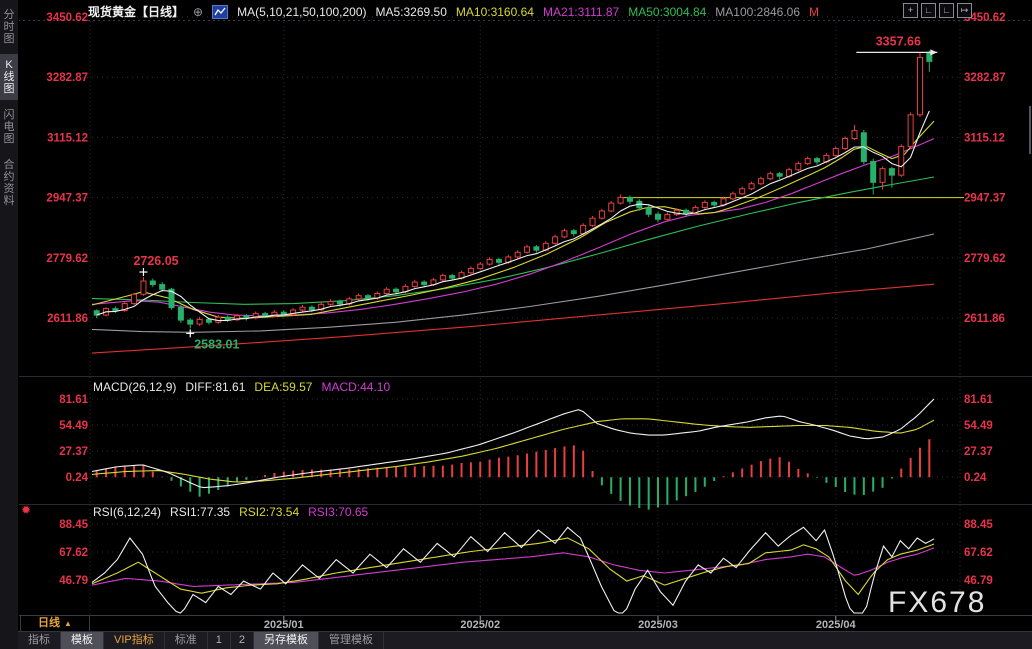 The width and height of the screenshot is (1032, 649). Describe the element at coordinates (480, 625) in the screenshot. I see `svg-text: 2025/02` at that location.